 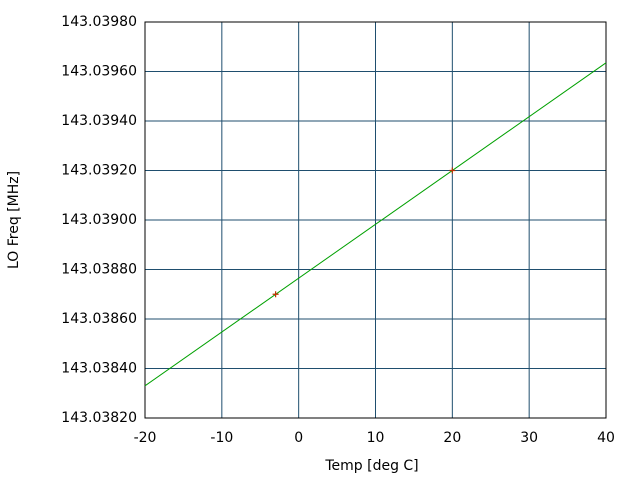 I want to click on y-tick-label: 143.03840, so click(x=99, y=369).